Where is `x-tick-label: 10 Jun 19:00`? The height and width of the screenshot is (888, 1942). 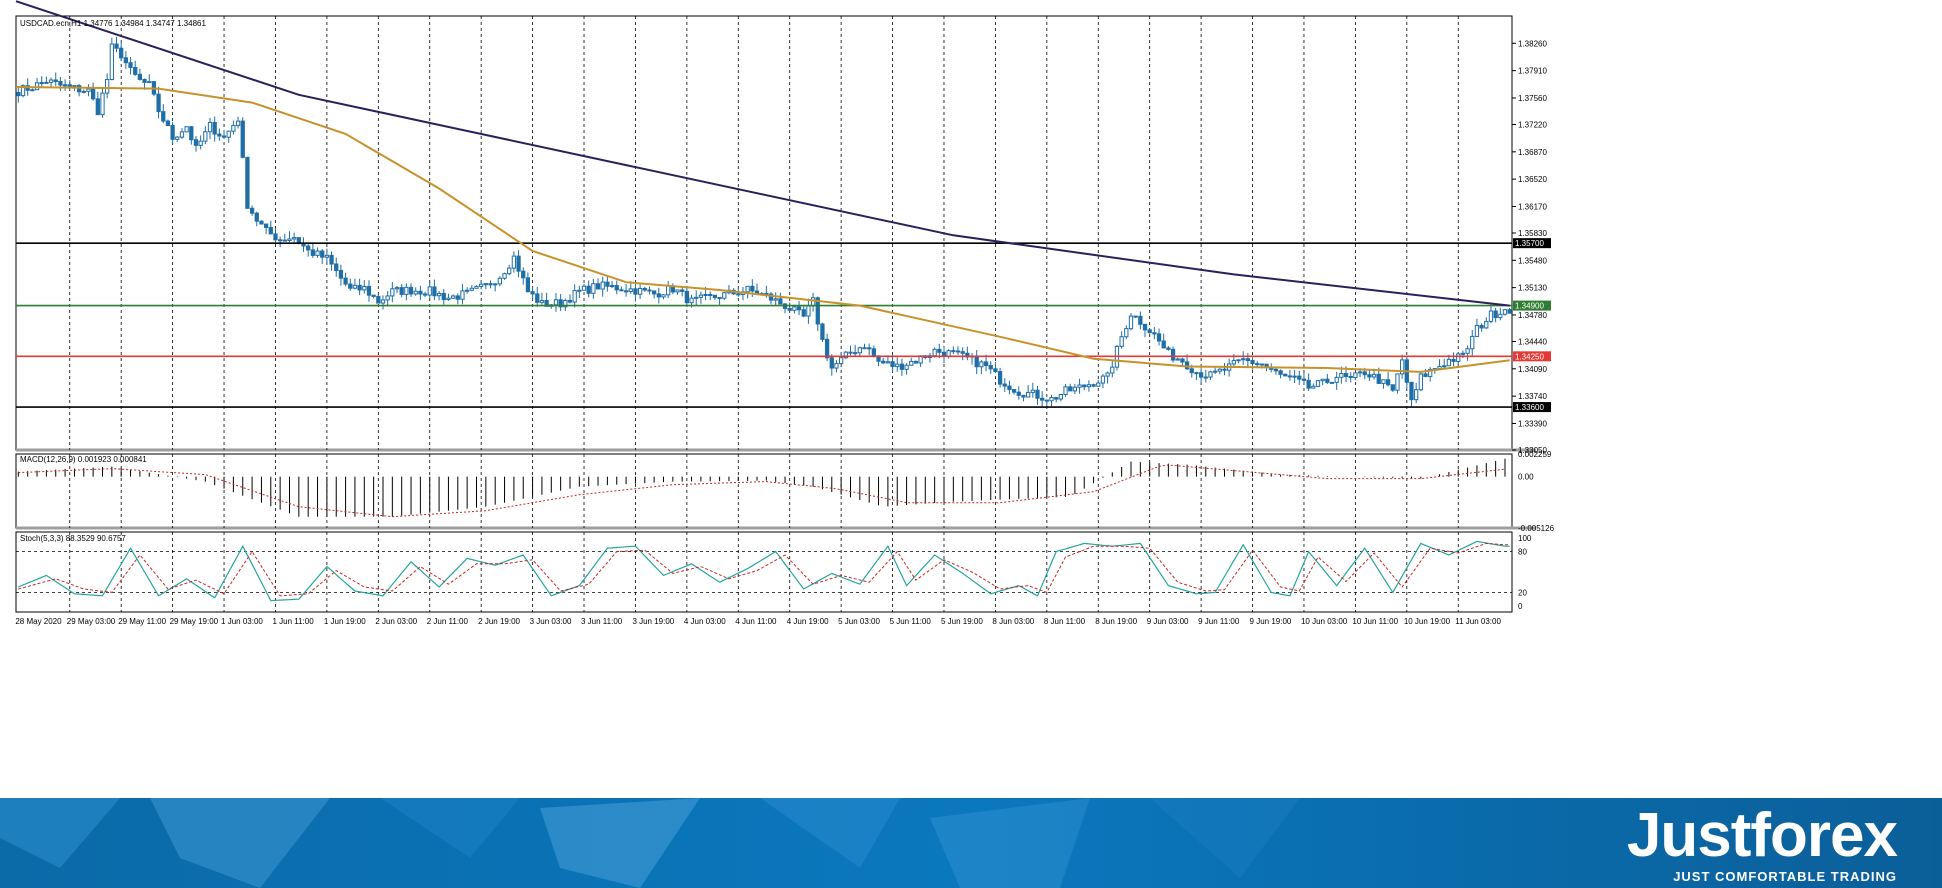
x-tick-label: 10 Jun 19:00 is located at coordinates (1427, 621).